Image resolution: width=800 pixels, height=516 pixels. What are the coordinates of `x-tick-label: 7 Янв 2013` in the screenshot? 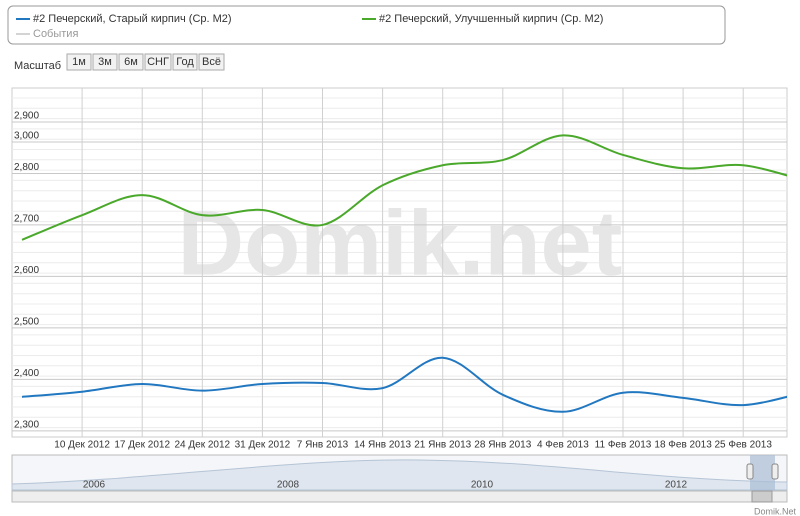 It's located at (323, 445).